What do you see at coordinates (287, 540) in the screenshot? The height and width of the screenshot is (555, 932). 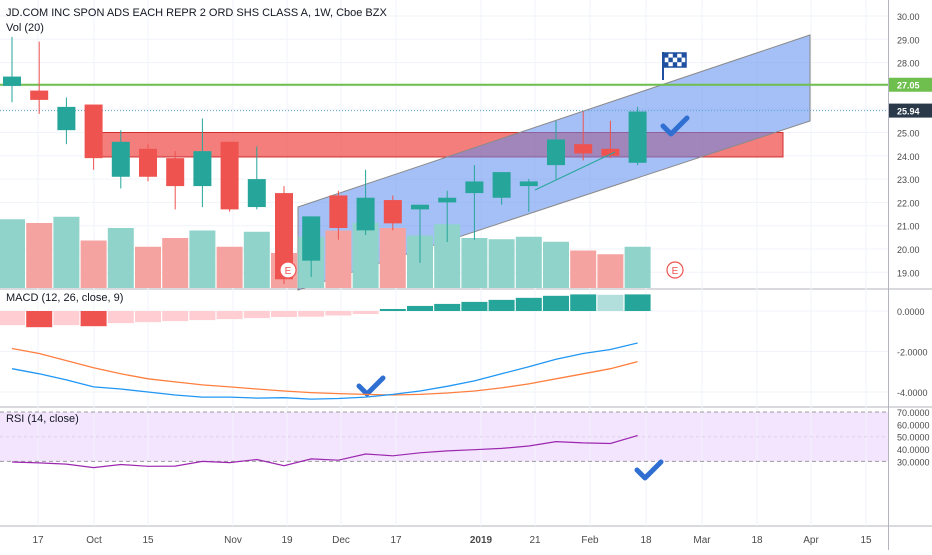 I see `time-tick-label: 19` at bounding box center [287, 540].